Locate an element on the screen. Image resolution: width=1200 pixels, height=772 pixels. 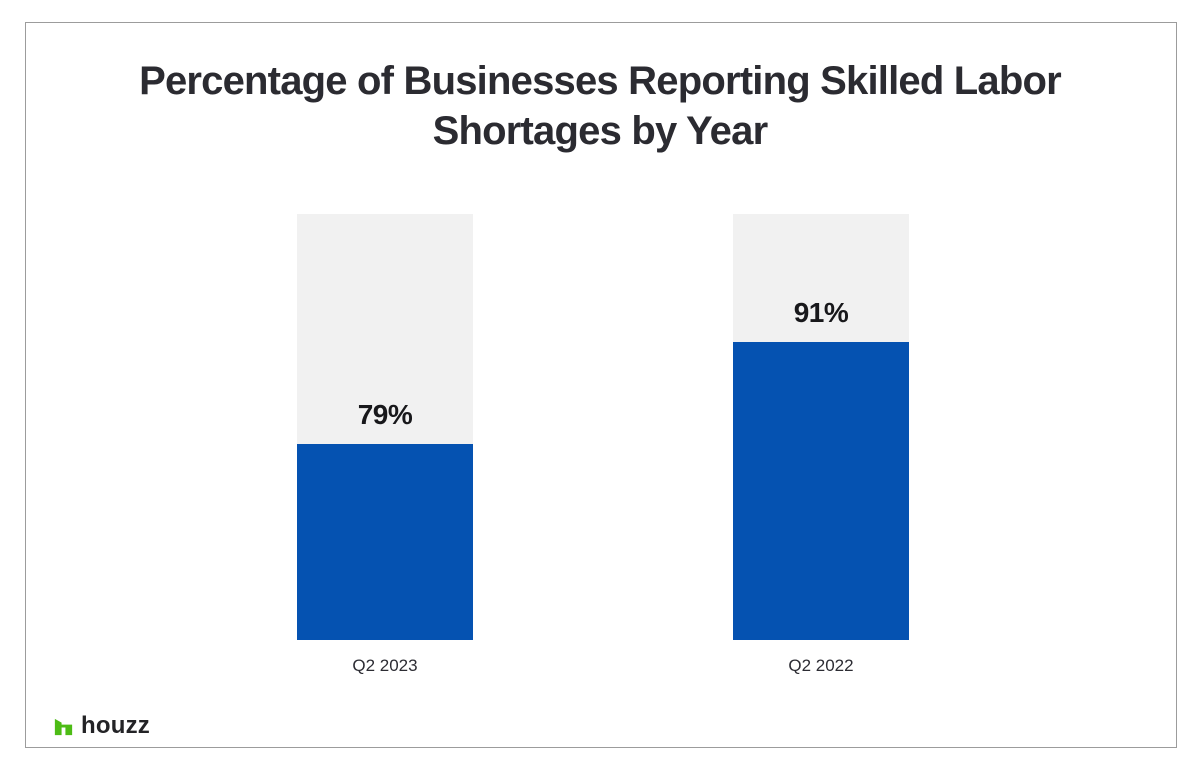
houzz-h-icon is located at coordinates (63, 726).